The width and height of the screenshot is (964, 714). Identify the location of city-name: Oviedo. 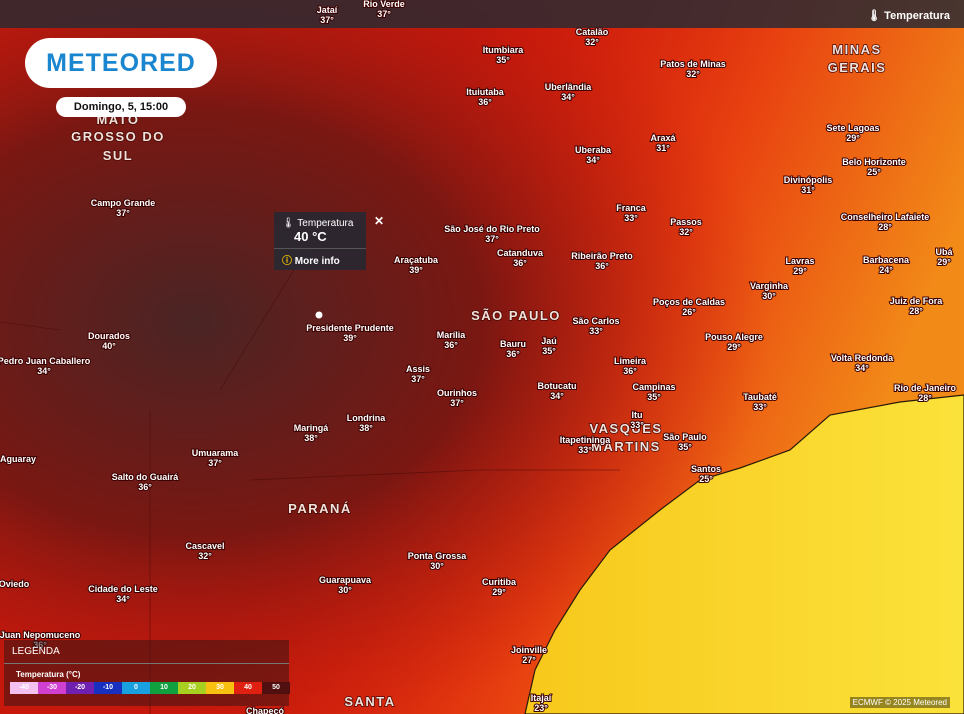
(15, 584).